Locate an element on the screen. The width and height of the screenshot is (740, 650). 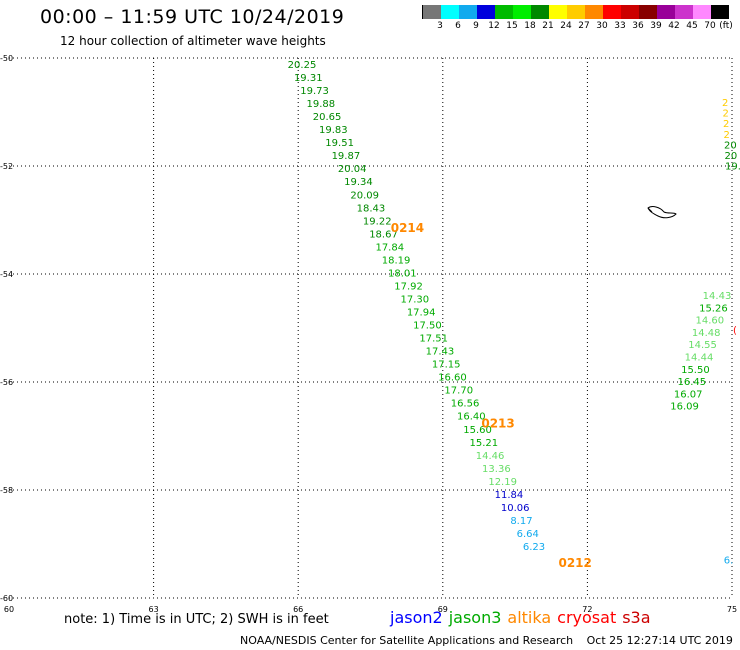
wave-height-label: 19.83 is located at coordinates (333, 130).